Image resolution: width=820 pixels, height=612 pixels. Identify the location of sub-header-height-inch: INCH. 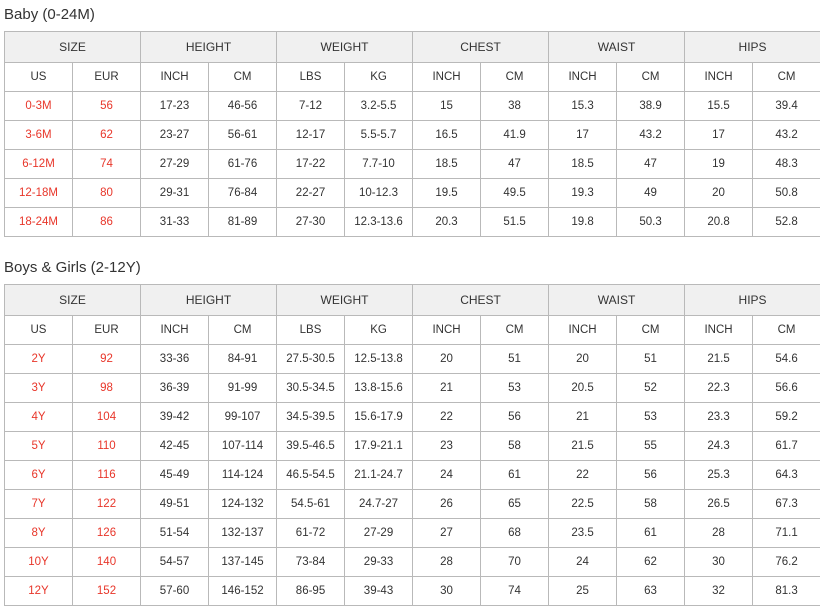
(175, 77).